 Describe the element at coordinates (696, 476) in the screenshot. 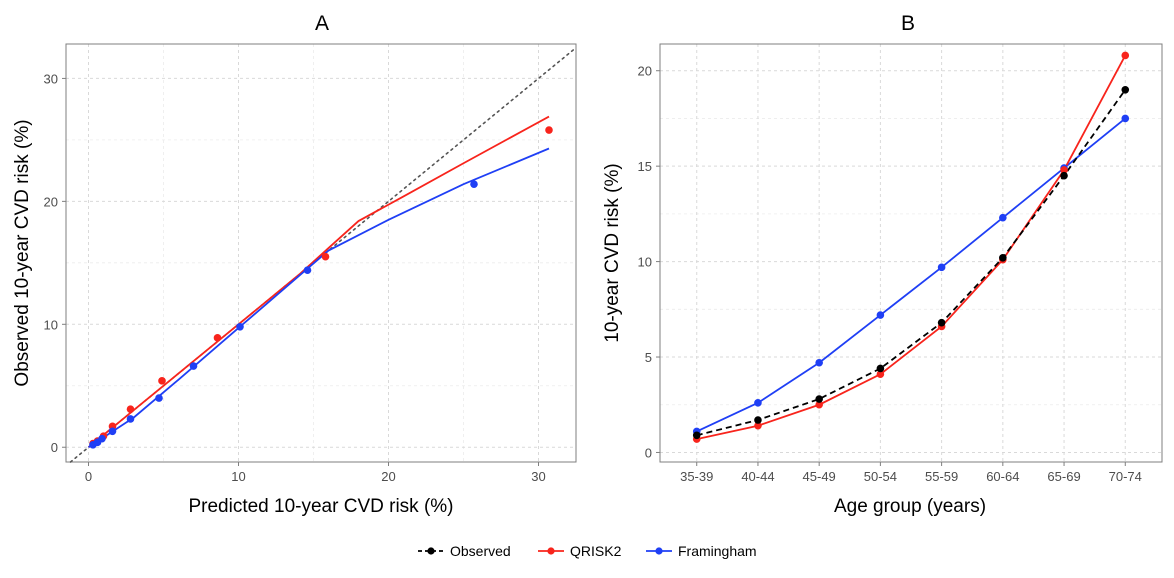

I see `x-tick-label: 35-39` at that location.